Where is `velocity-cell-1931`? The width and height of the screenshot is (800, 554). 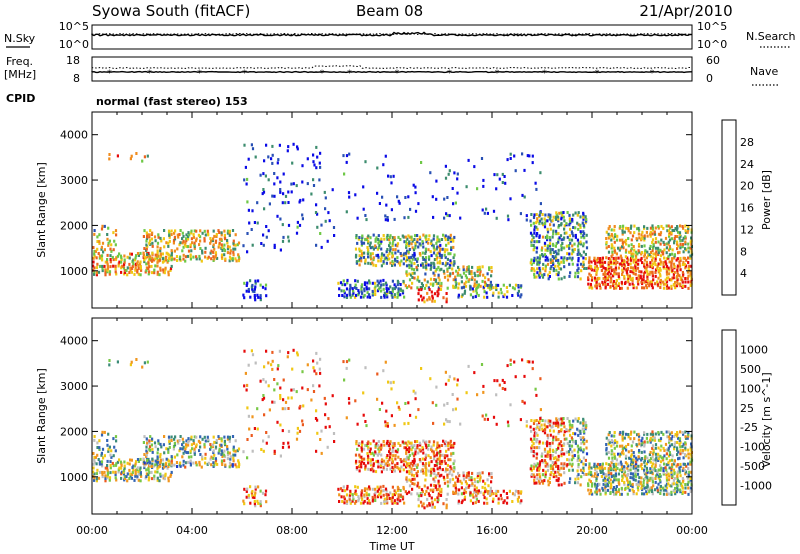
velocity-cell-1931 is located at coordinates (636, 468).